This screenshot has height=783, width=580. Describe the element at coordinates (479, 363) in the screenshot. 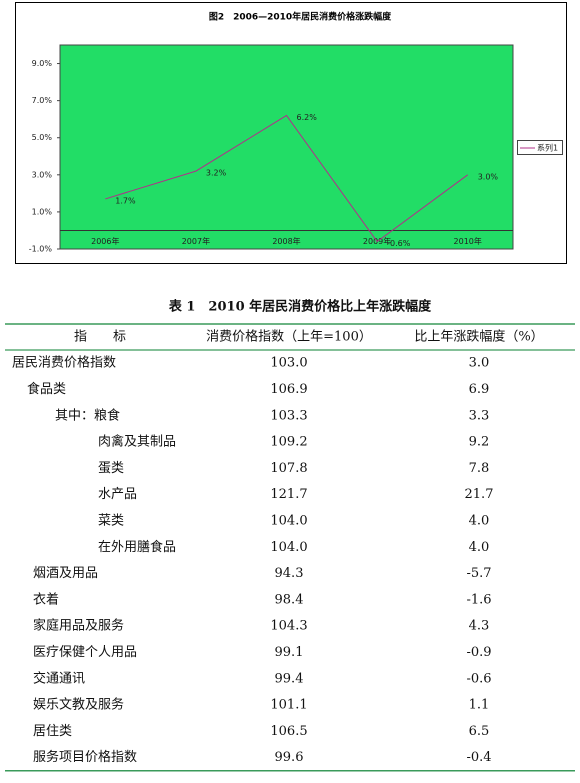

I see `table-cell: 3.0` at that location.